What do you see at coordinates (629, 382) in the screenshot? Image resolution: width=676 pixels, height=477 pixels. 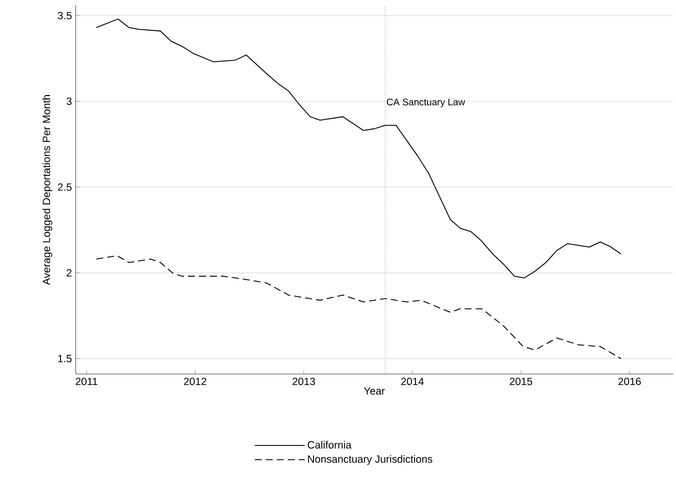 I see `x-tick-label: 2016` at bounding box center [629, 382].